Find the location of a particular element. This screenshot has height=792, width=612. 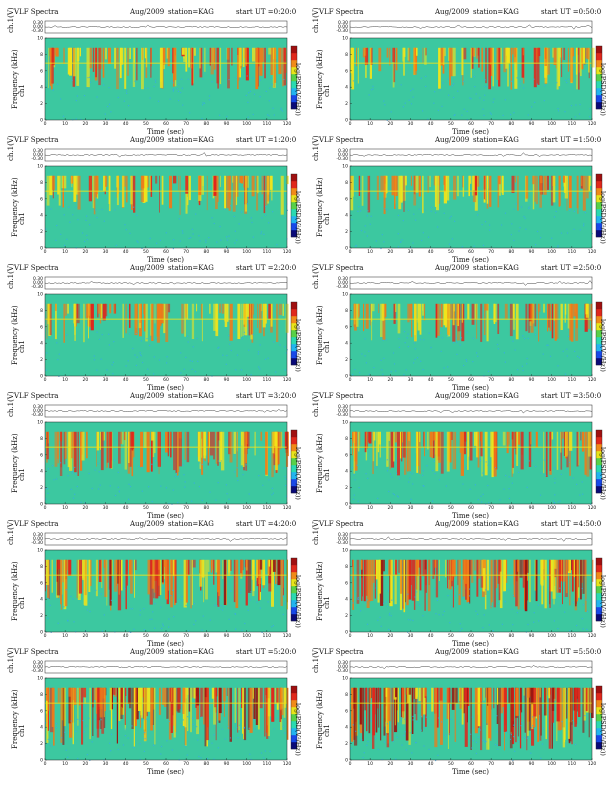

panel-title: VLF Spectra is located at coordinates (36, 524).